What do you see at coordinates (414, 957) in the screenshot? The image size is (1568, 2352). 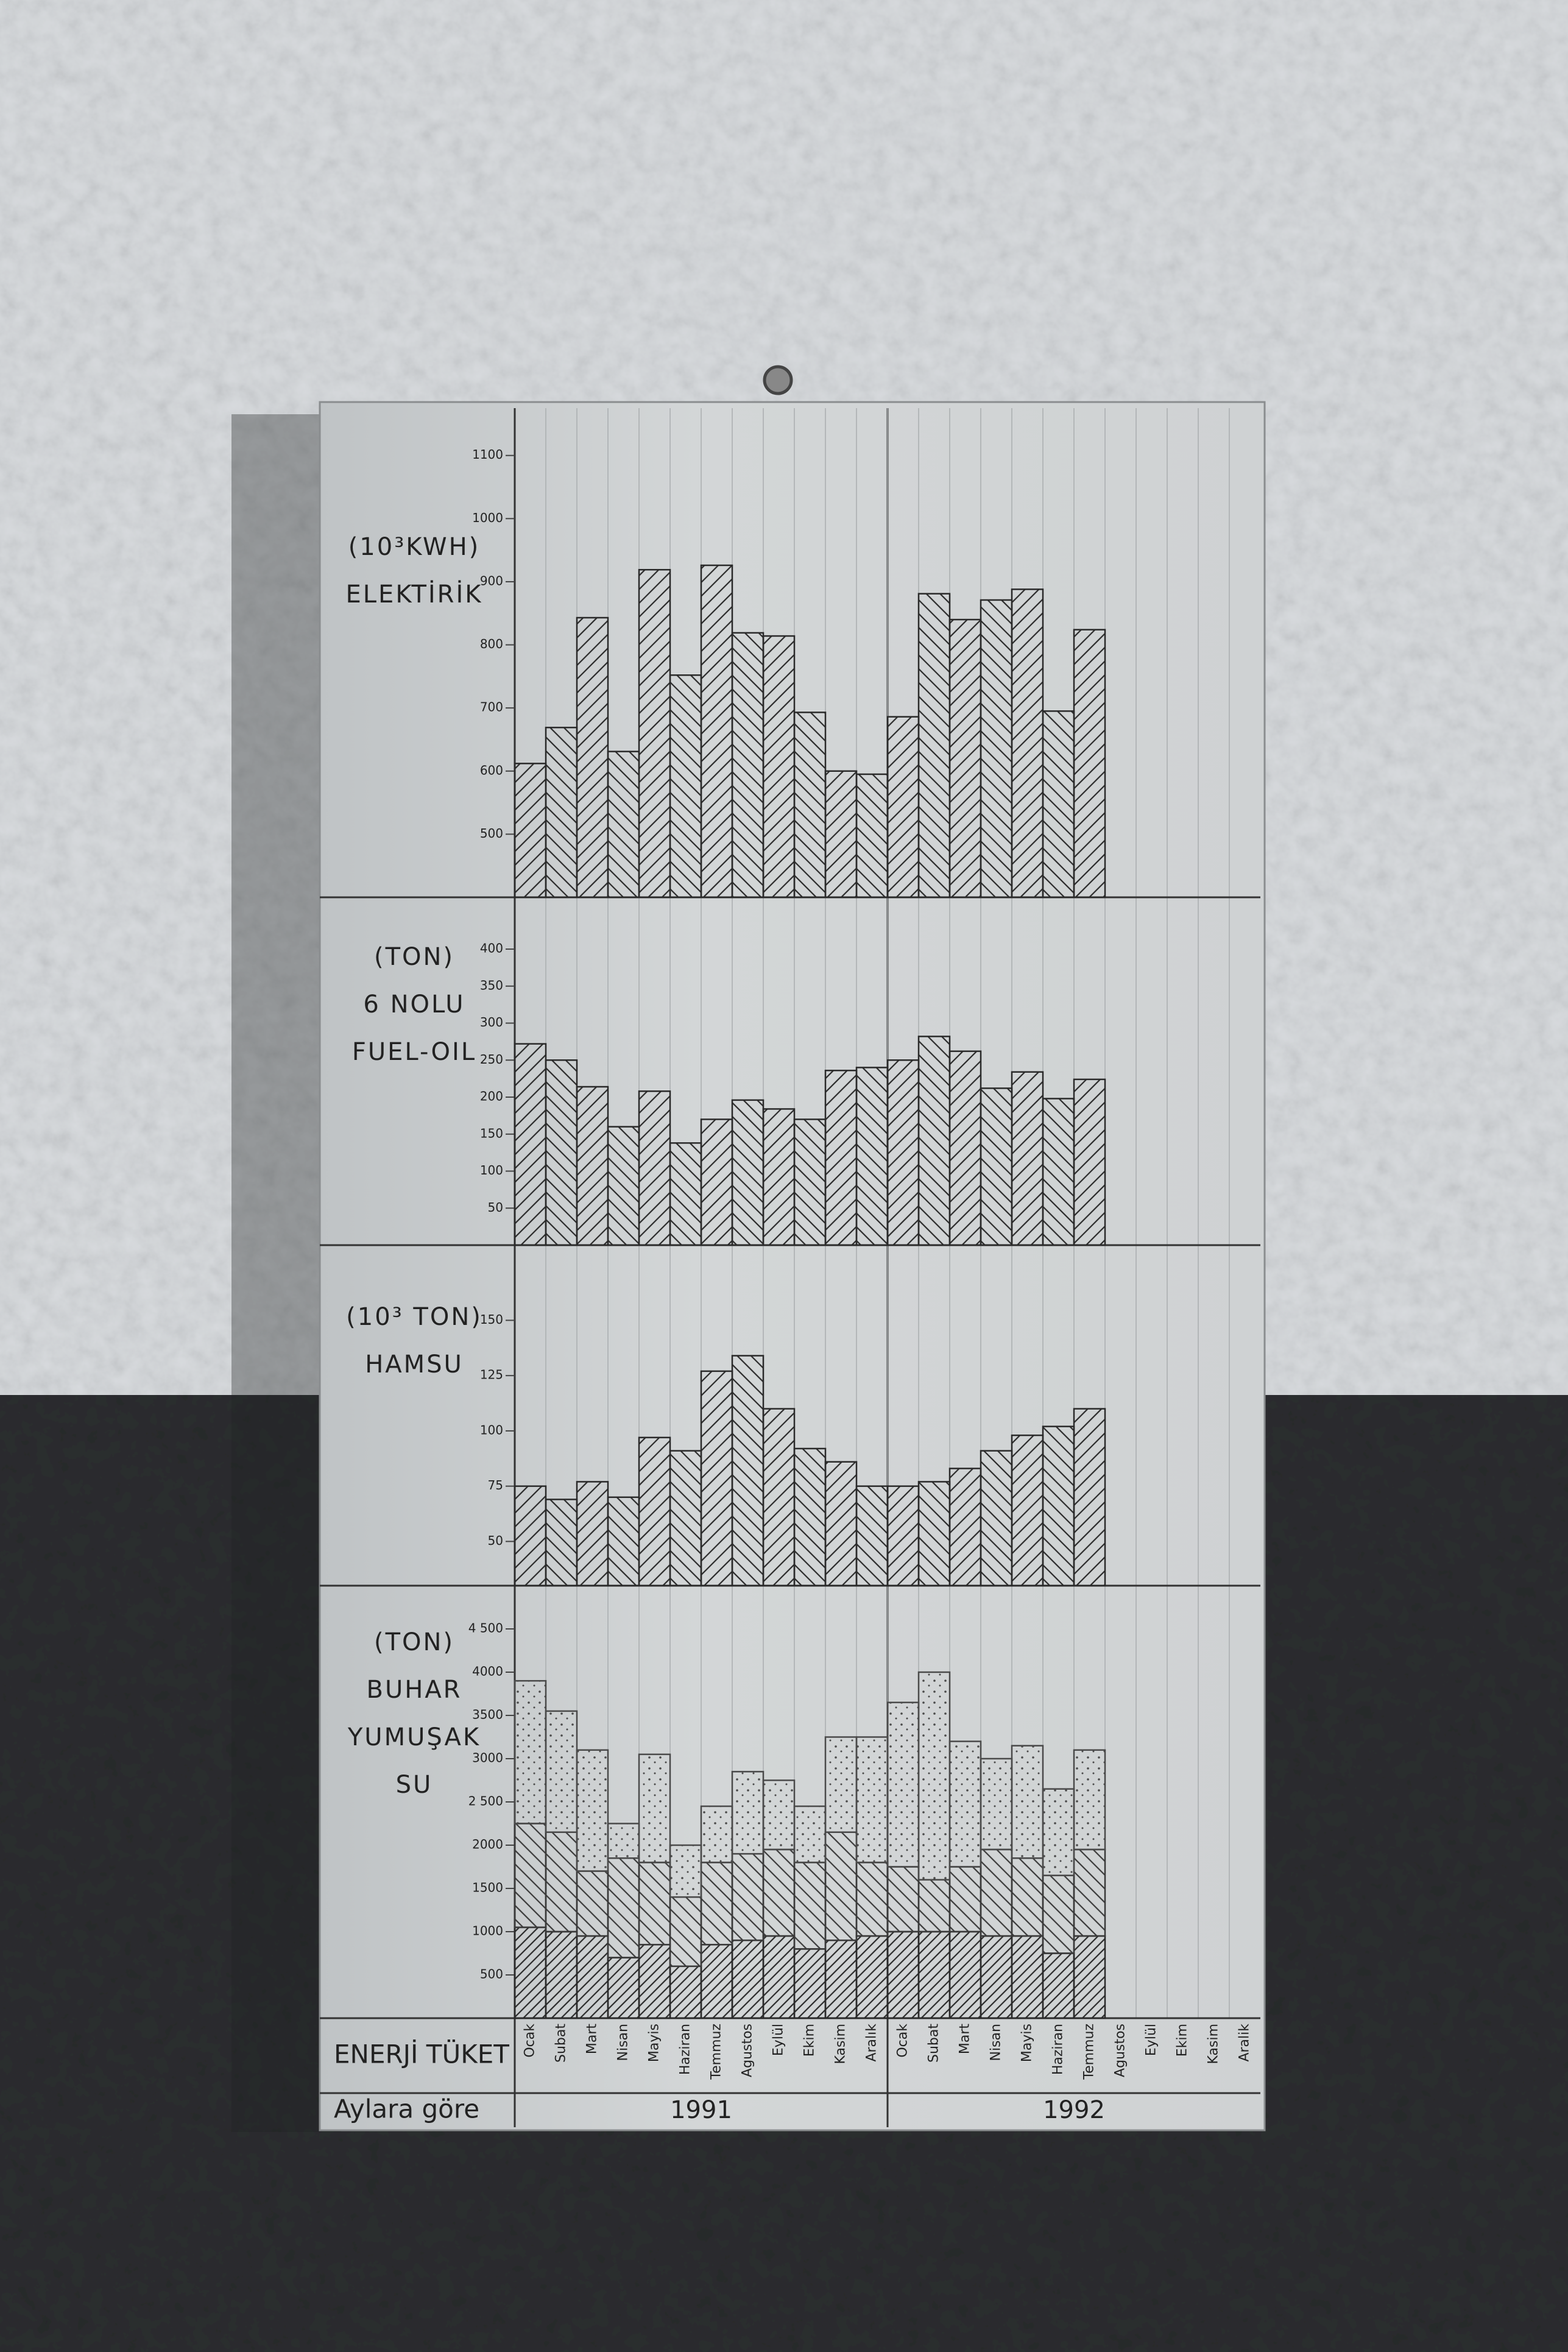 I see `axis-title: (TON)` at bounding box center [414, 957].